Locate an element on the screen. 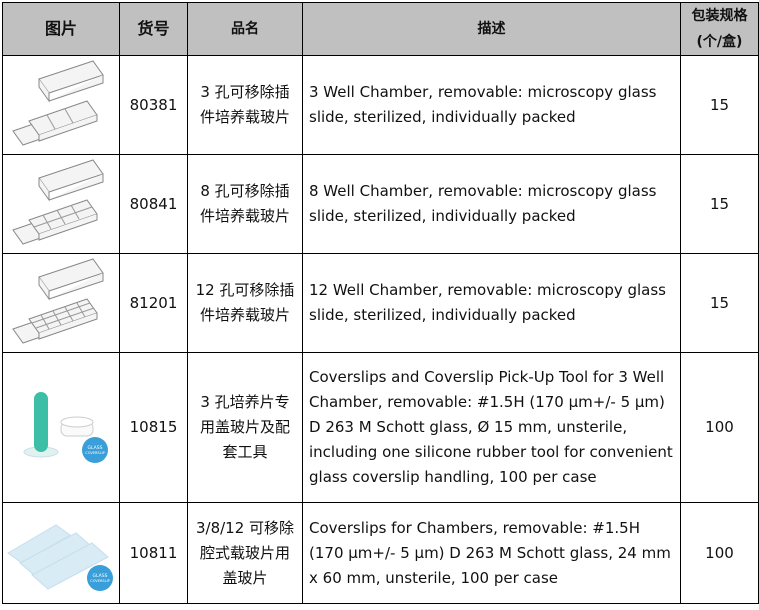 This screenshot has width=759, height=610. header-image: 图片 is located at coordinates (61, 29).